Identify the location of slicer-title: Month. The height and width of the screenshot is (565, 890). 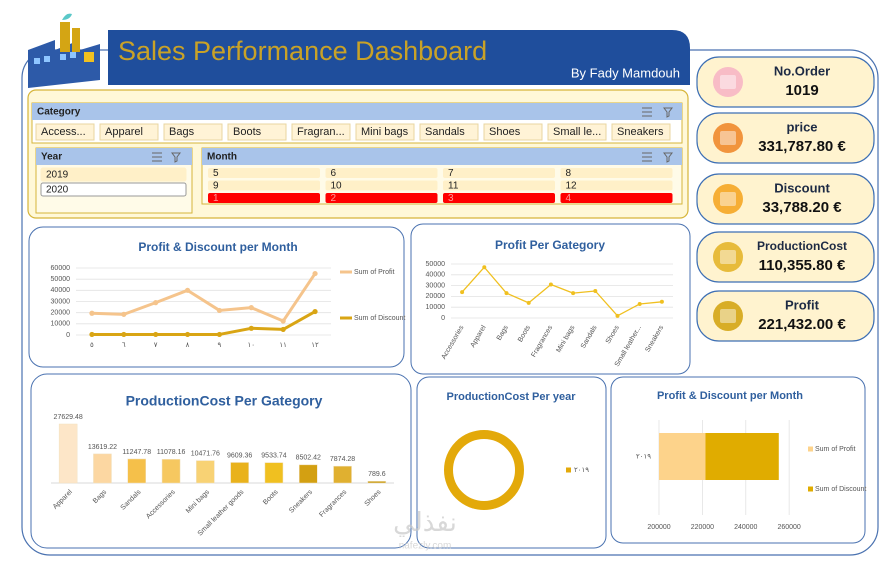
(222, 157).